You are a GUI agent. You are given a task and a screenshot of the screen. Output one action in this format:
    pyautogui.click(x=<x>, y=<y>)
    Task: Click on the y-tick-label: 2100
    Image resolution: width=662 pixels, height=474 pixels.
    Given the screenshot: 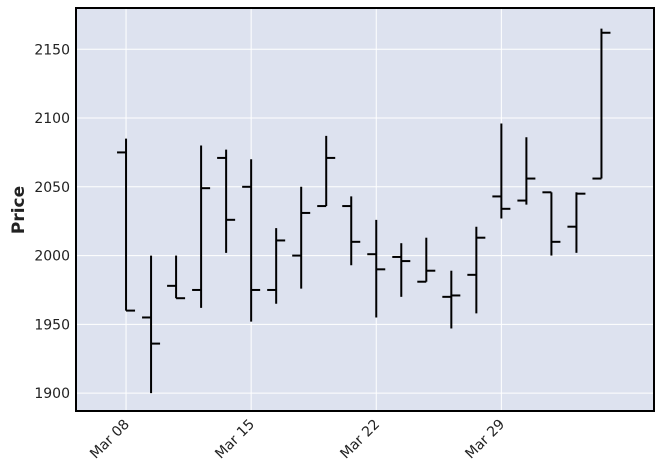 What is the action you would take?
    pyautogui.click(x=52, y=119)
    